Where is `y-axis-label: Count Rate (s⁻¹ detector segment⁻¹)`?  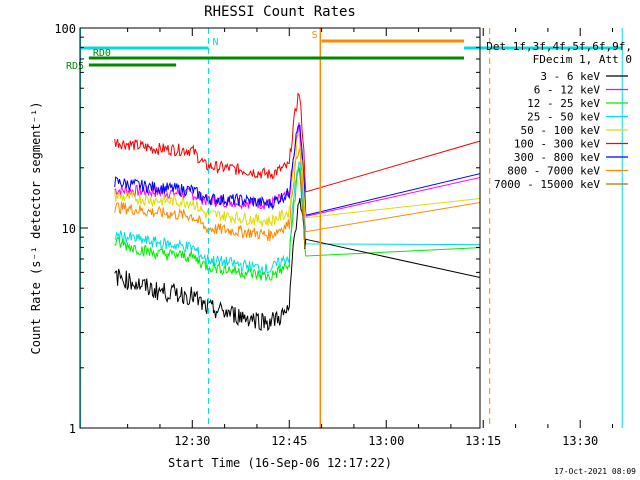
y-axis-label: Count Rate (s⁻¹ detector segment⁻¹) is located at coordinates (36, 228).